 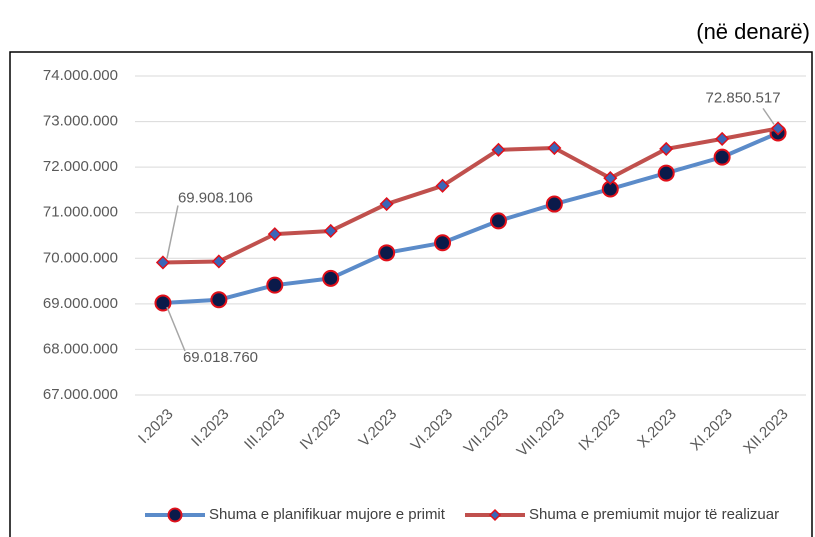 I want to click on x-tick-label: I.2023, so click(x=156, y=427).